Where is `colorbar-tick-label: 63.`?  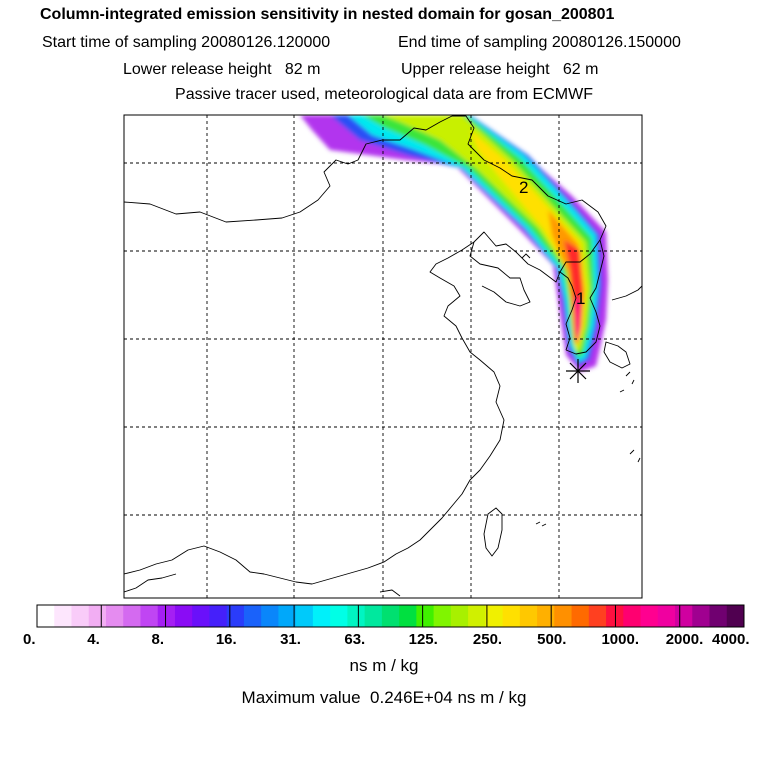
colorbar-tick-label: 63. is located at coordinates (355, 639).